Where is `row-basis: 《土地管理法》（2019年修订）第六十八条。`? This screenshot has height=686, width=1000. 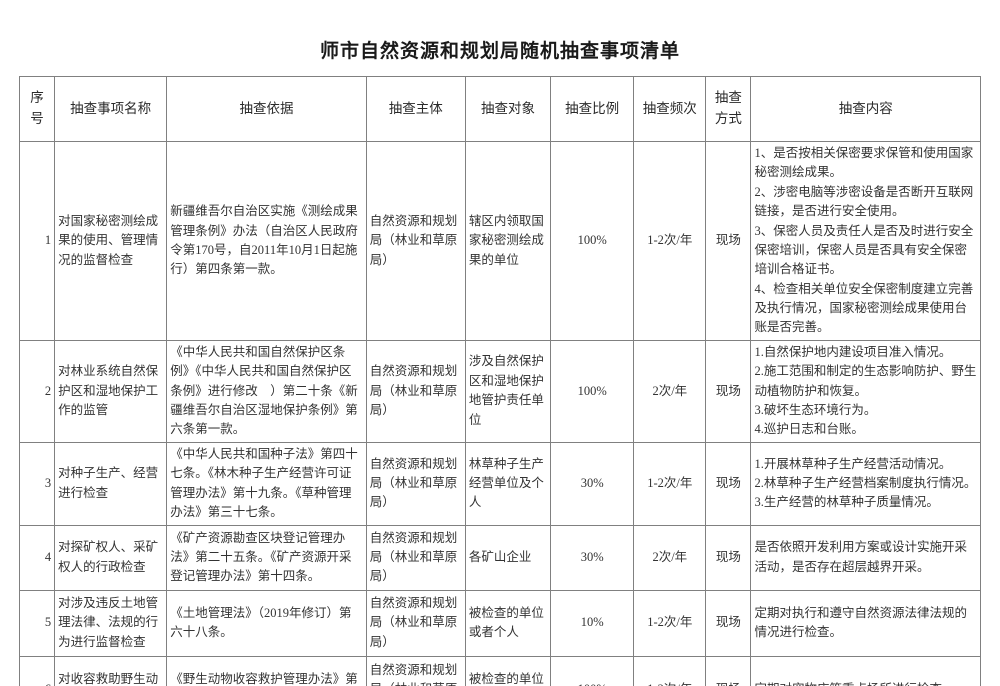
row-basis: 《土地管理法》（2019年修订）第六十八条。 is located at coordinates (266, 623).